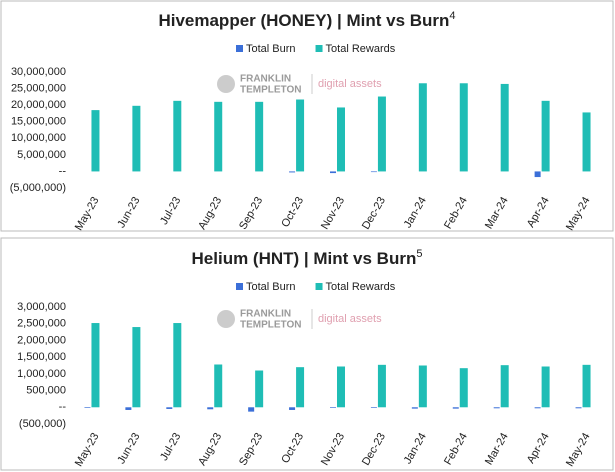 The image size is (615, 472). I want to click on legend-label: Total Burn, so click(271, 49).